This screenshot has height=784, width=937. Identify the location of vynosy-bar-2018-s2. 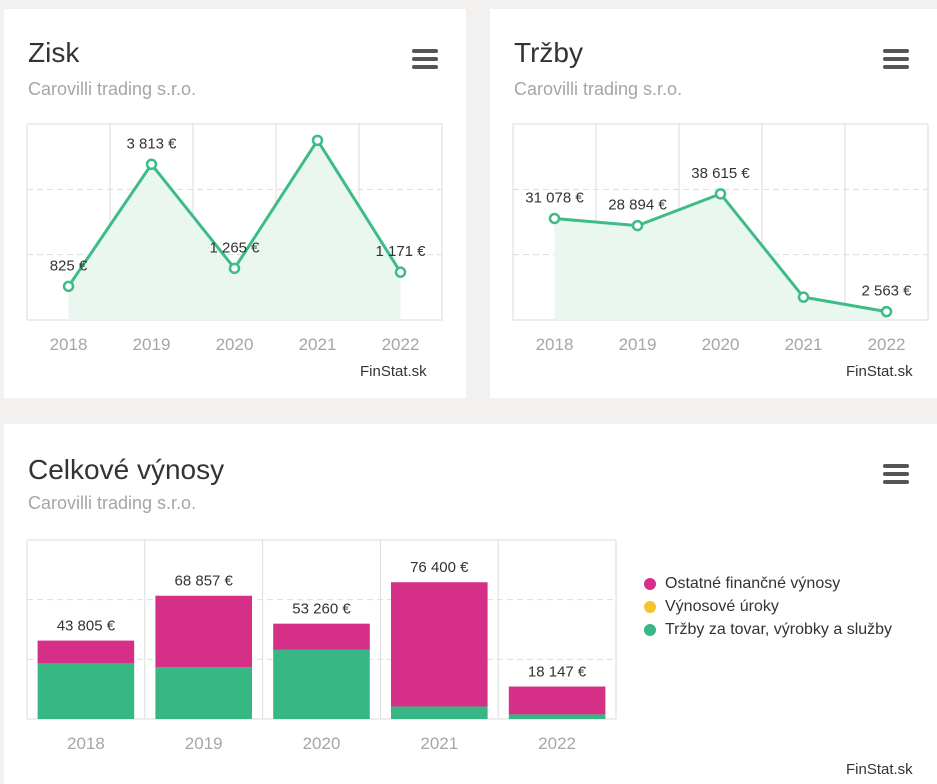
(86, 652).